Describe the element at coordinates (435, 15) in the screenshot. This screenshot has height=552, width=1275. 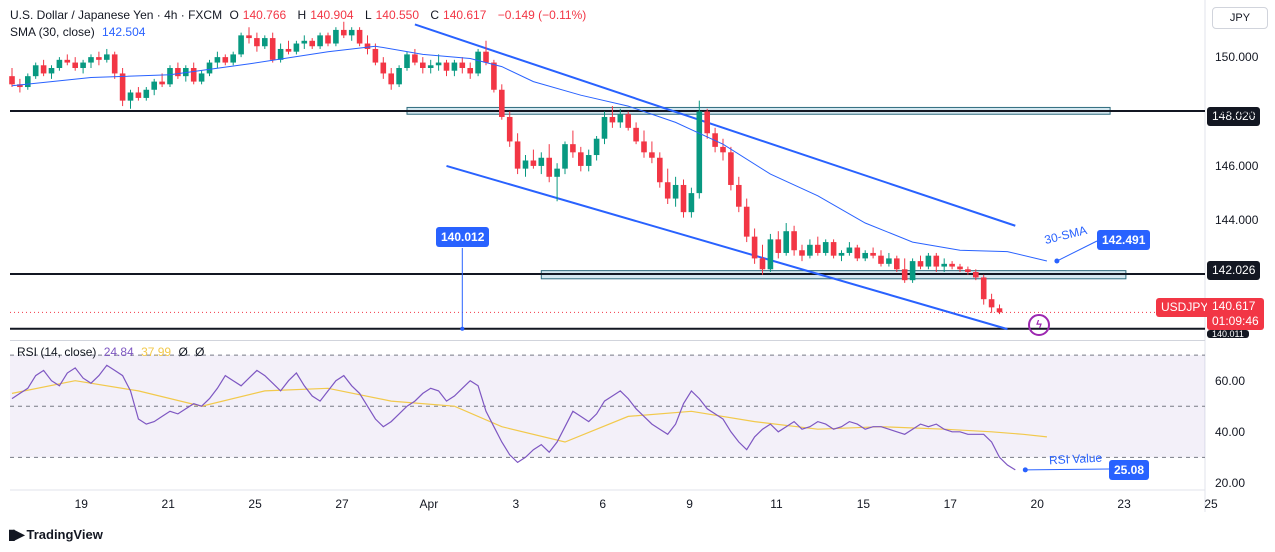
I see `close-label: C` at that location.